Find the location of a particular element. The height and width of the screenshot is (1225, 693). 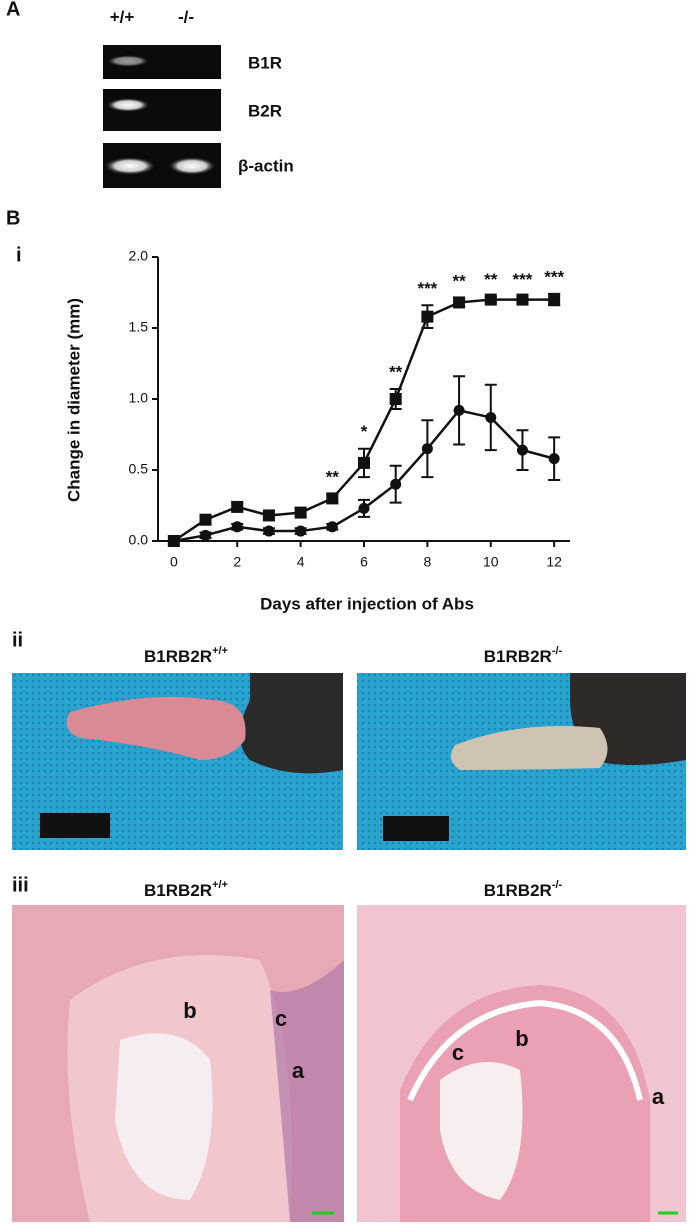

gel is located at coordinates (162, 116).